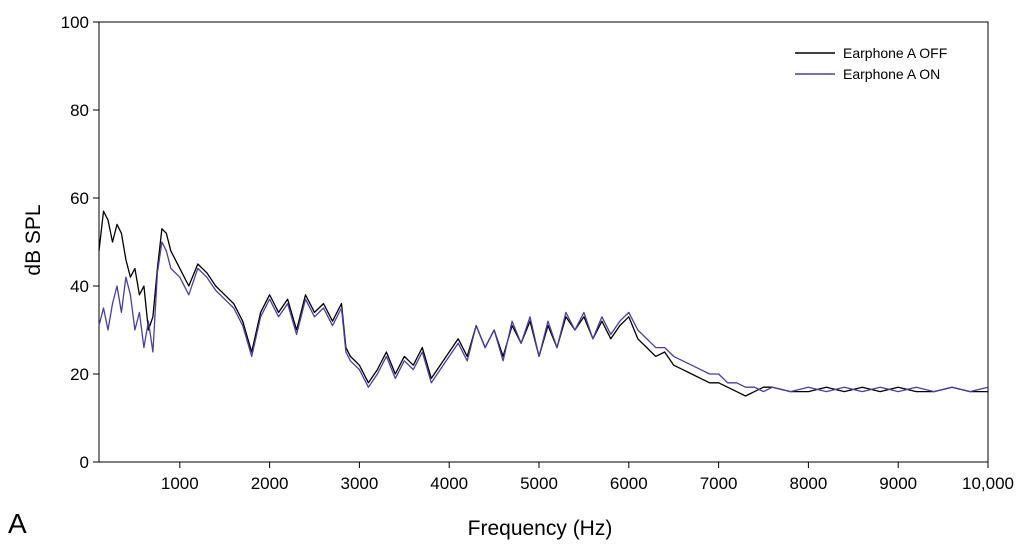 This screenshot has height=545, width=1029. Describe the element at coordinates (539, 483) in the screenshot. I see `x-tick-label: 5000` at that location.